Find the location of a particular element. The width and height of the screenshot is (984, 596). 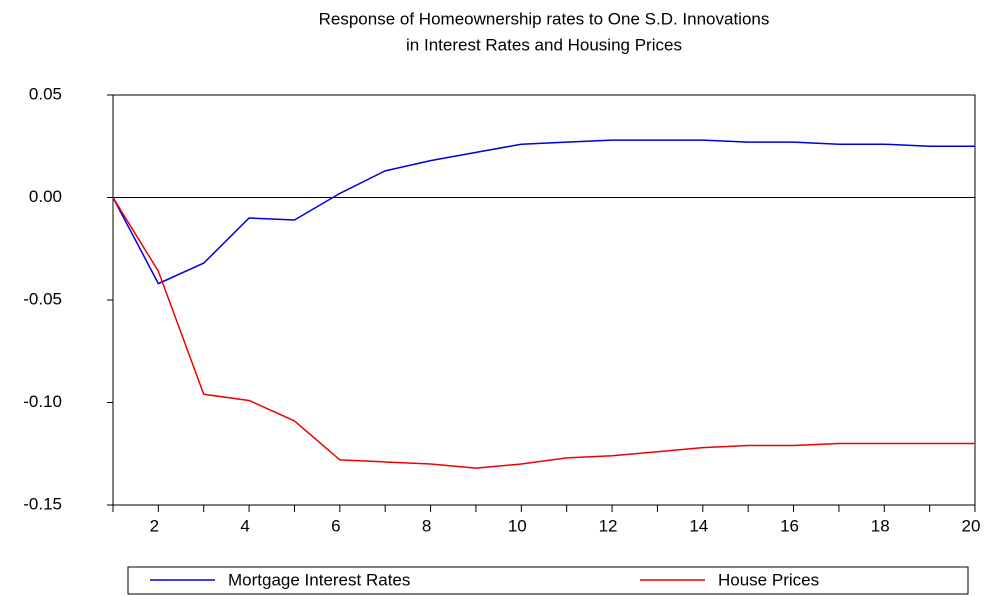

x-tick-label: 8 is located at coordinates (426, 525).